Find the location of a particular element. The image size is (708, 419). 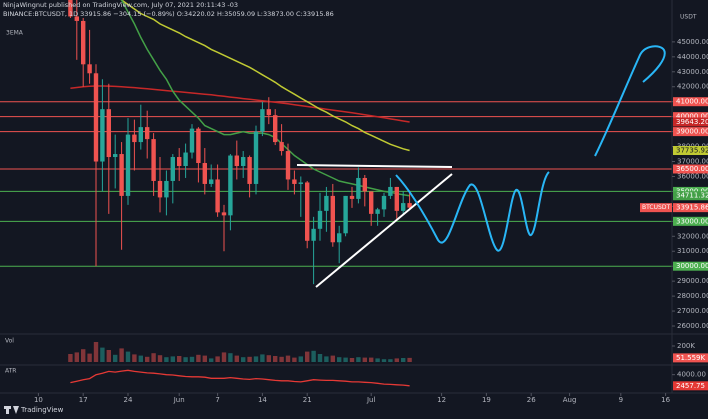

y-tick-label: 42000.00 is located at coordinates (692, 87).